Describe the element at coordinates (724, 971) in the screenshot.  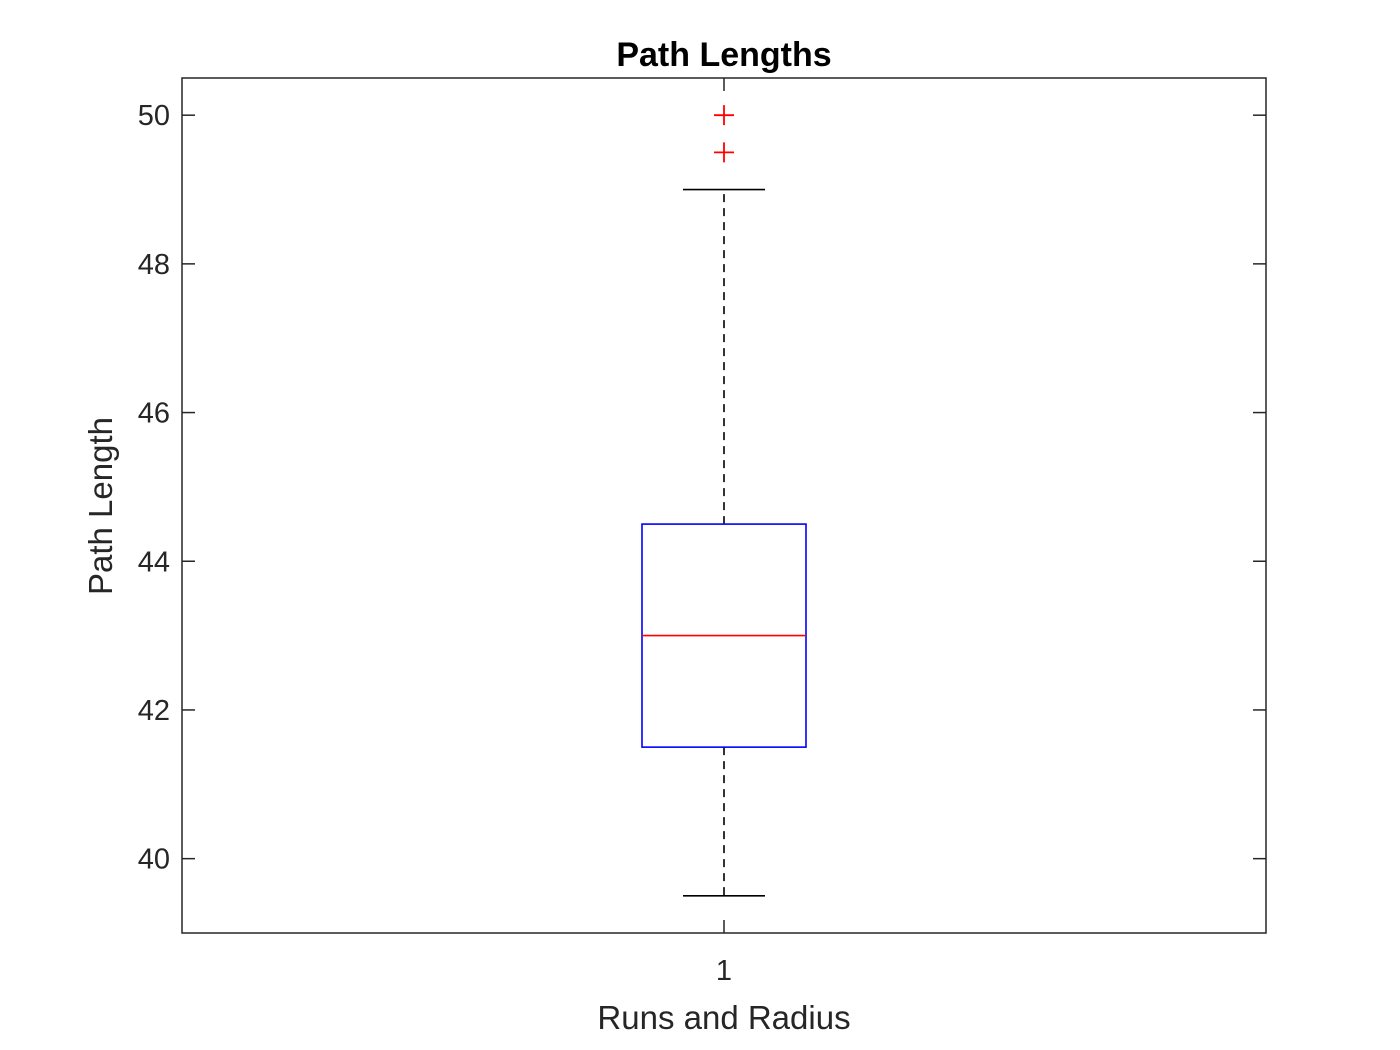
I see `x-tick-label: 1` at that location.